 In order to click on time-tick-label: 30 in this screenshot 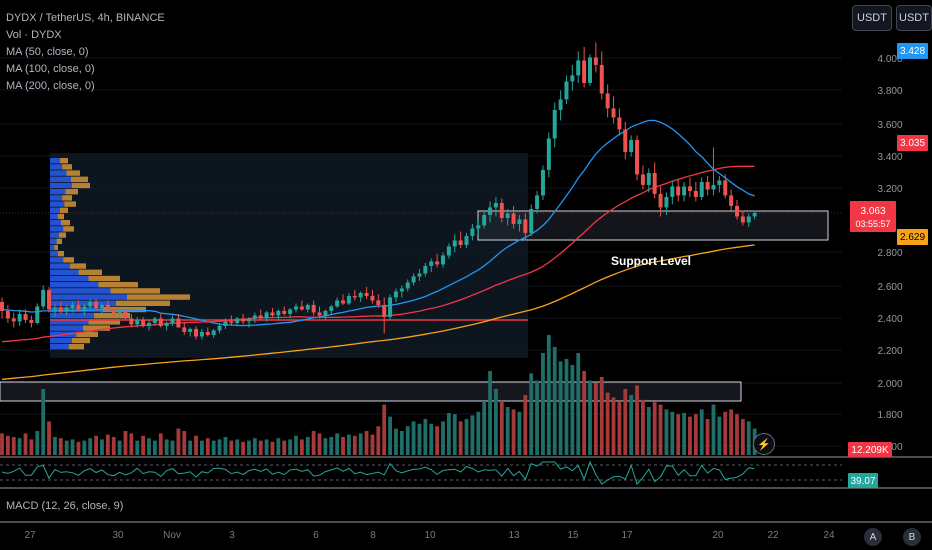, I will do `click(118, 535)`.